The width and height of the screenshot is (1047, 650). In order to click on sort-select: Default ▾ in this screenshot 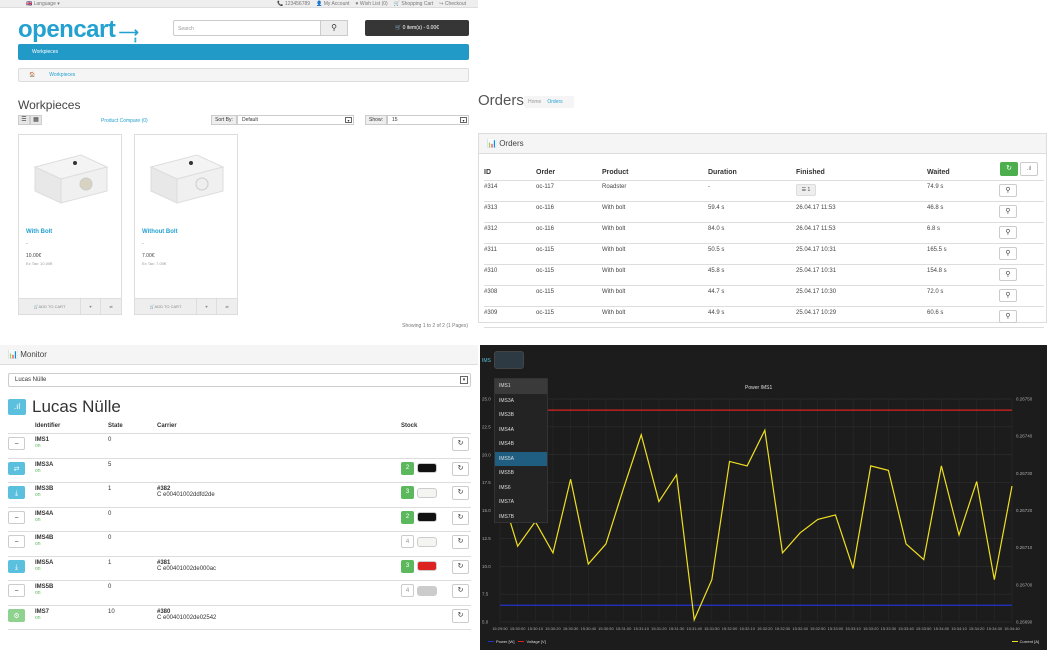, I will do `click(295, 120)`.